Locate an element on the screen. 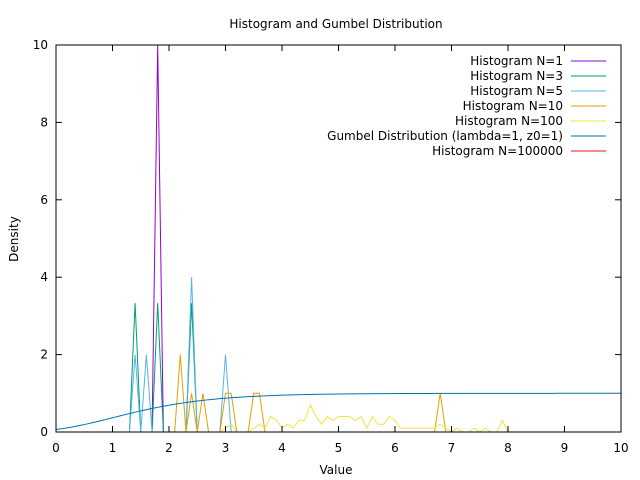 Image resolution: width=640 pixels, height=480 pixels. legend-label-7: Histogram N=100000 is located at coordinates (497, 151).